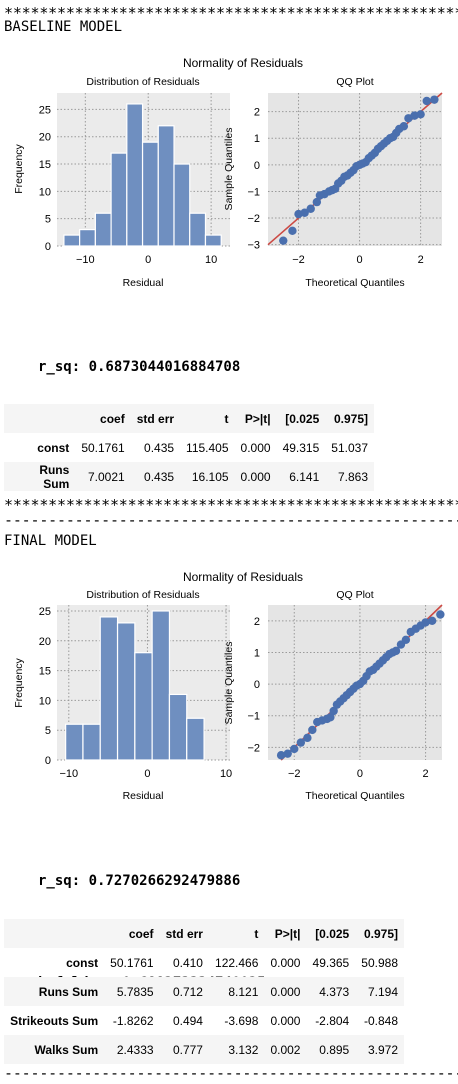 The image size is (458, 1084). I want to click on table-cell: 0.000, so click(255, 476).